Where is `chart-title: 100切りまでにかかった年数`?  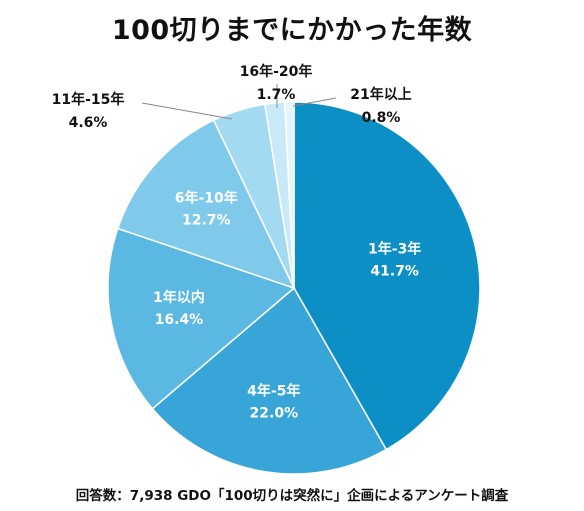
chart-title: 100切りまでにかかった年数 is located at coordinates (292, 30).